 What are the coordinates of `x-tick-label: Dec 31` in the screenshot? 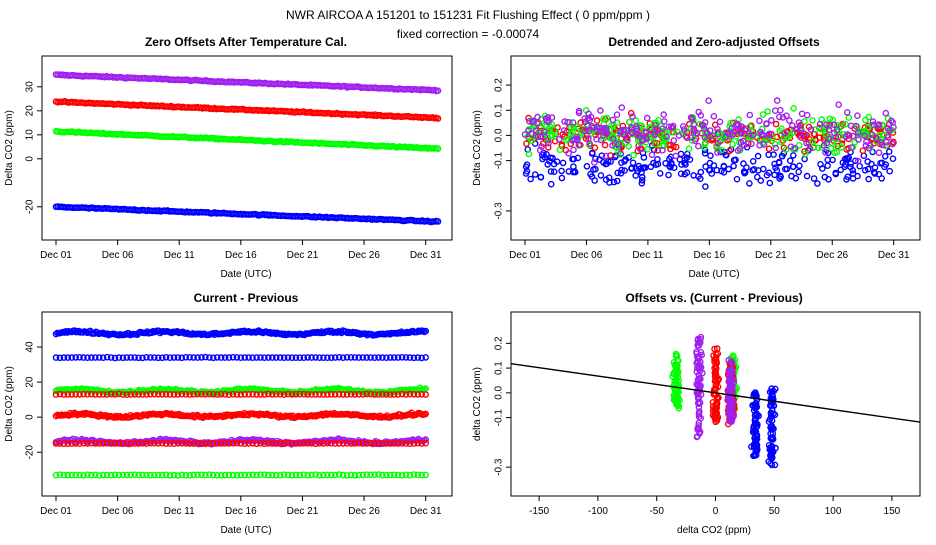 It's located at (426, 511).